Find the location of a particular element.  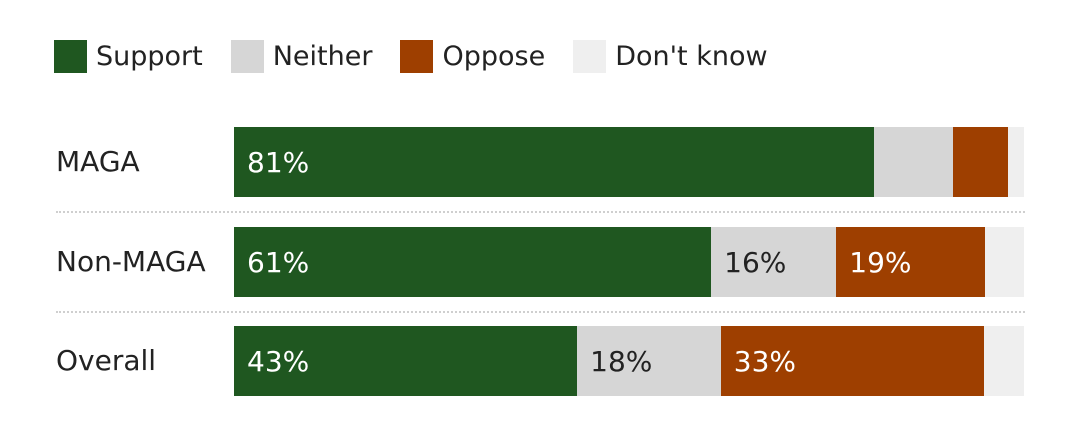

bar-segment-support: 81% is located at coordinates (554, 162).